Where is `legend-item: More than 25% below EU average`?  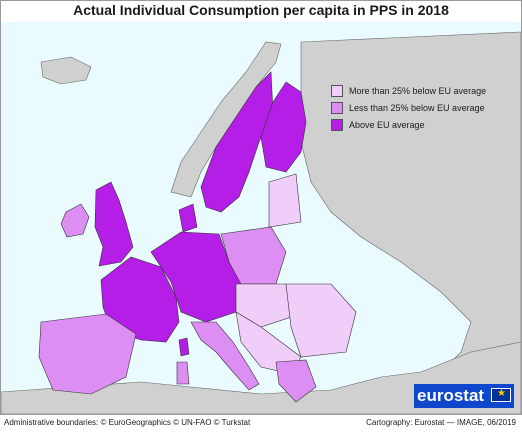 legend-item: More than 25% below EU average is located at coordinates (408, 90).